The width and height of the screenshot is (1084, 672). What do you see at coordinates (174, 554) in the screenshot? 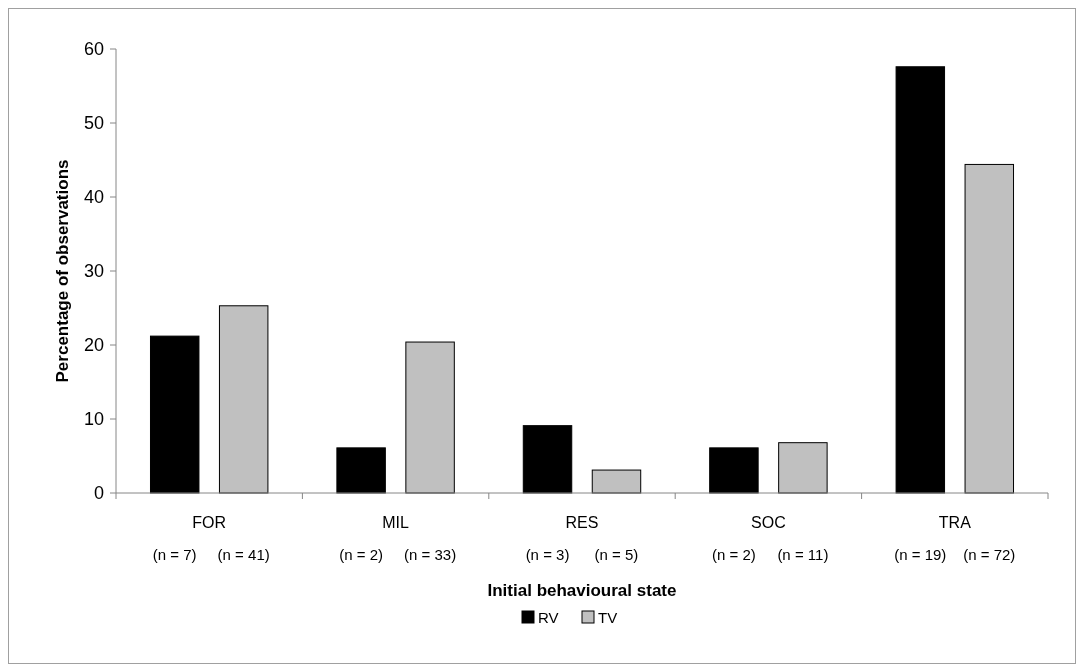
I see `text: (n = 7)` at bounding box center [174, 554].